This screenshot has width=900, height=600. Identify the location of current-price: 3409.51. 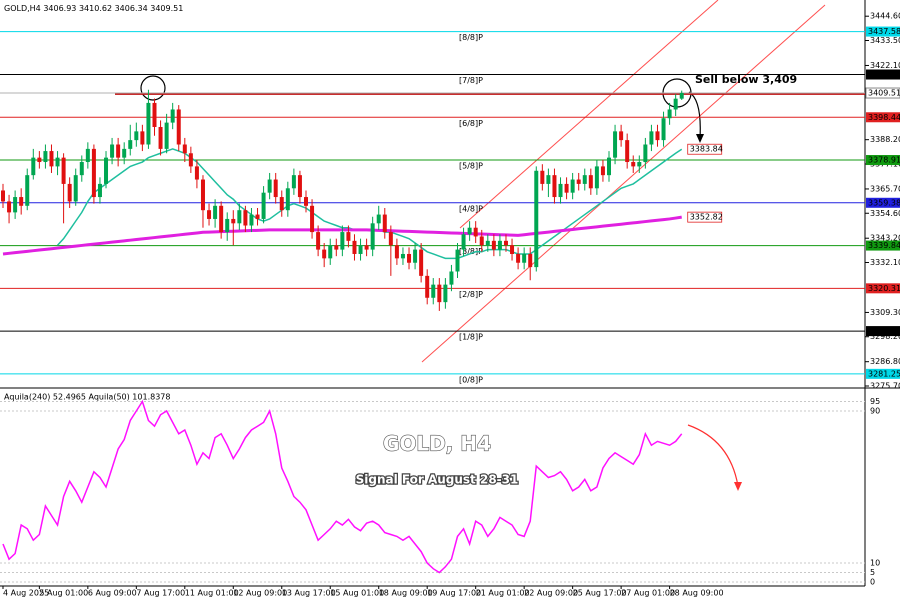
(884, 93).